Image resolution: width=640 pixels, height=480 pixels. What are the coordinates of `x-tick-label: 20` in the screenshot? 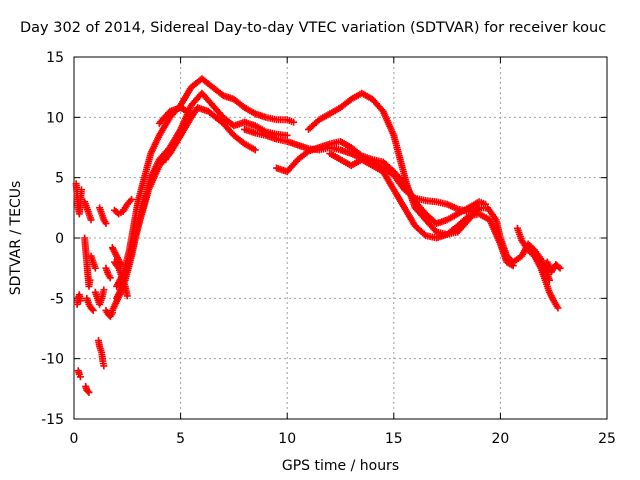 It's located at (500, 439).